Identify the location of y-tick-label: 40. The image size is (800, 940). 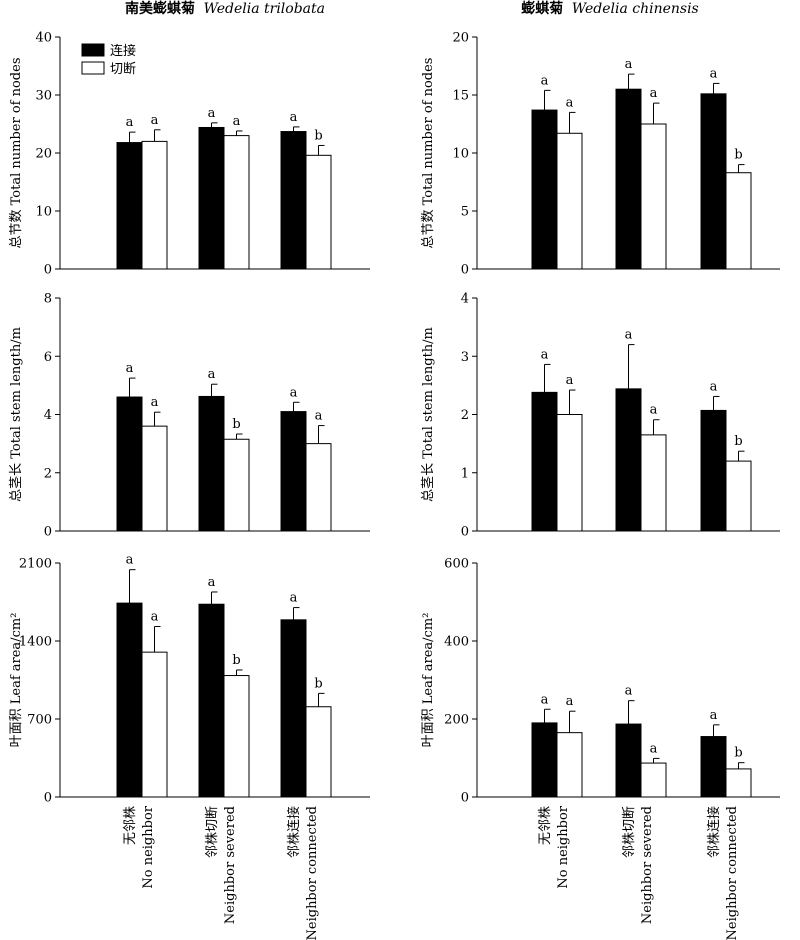
(43, 38).